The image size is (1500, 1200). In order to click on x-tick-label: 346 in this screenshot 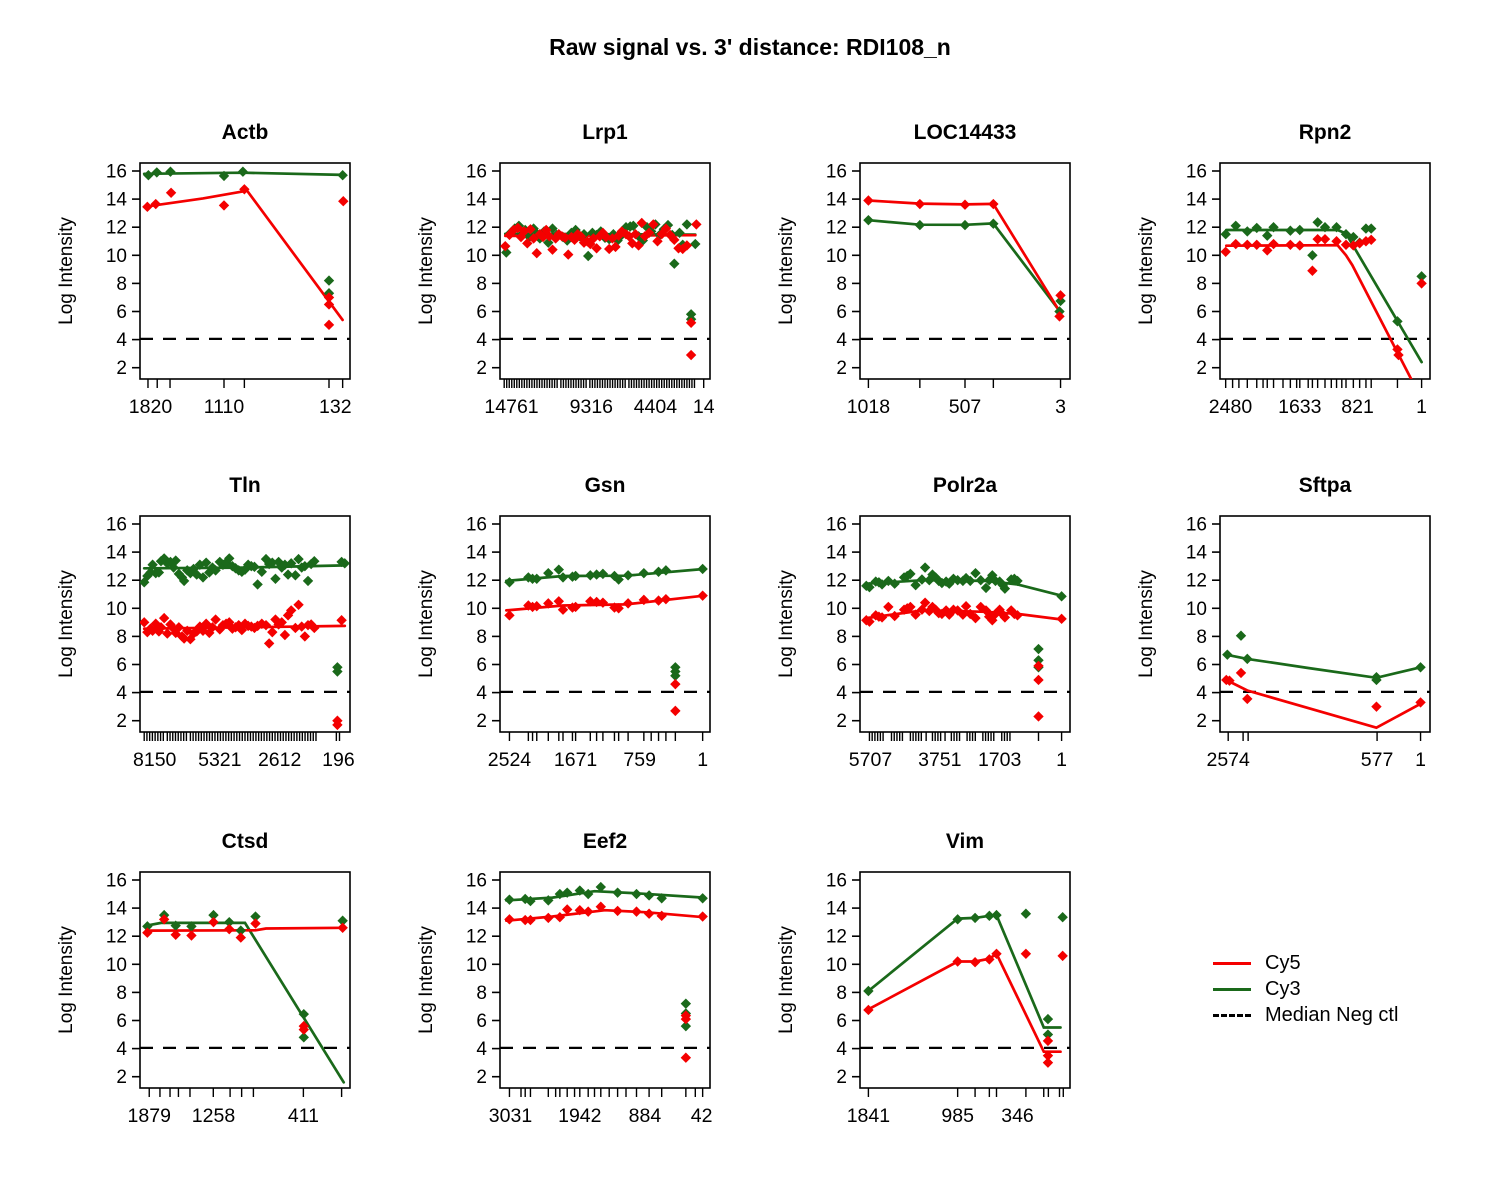, I will do `click(1017, 1116)`.